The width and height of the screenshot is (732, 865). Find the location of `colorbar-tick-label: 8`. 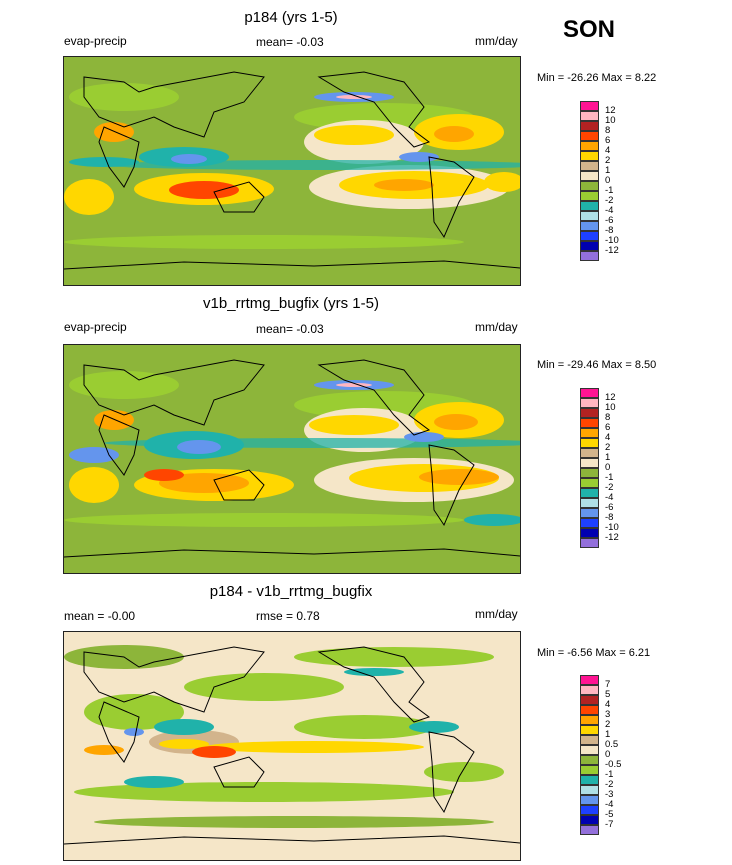

colorbar-tick-label: 8 is located at coordinates (608, 417).